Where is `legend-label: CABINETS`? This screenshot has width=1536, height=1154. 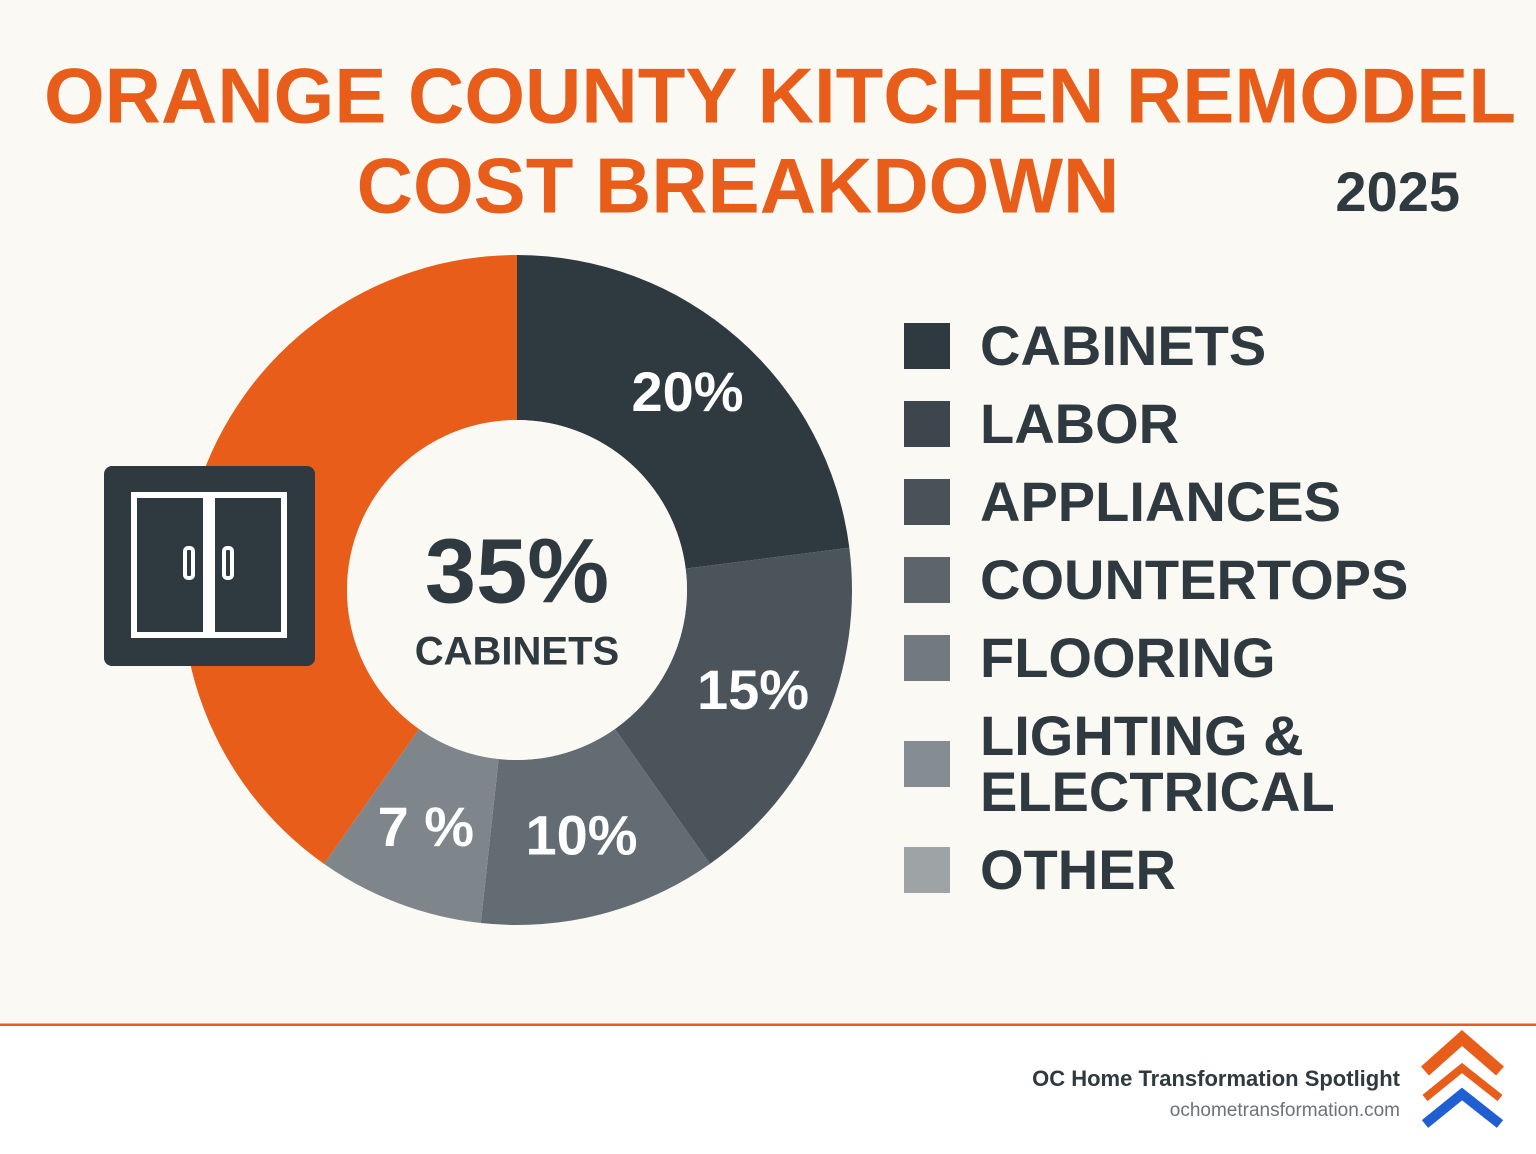
legend-label: CABINETS is located at coordinates (1123, 345).